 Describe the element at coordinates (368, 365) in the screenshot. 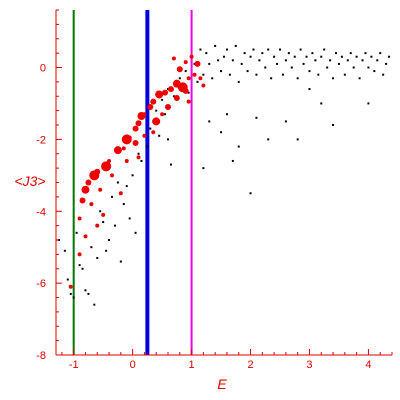

I see `x-tick-label: 4` at that location.